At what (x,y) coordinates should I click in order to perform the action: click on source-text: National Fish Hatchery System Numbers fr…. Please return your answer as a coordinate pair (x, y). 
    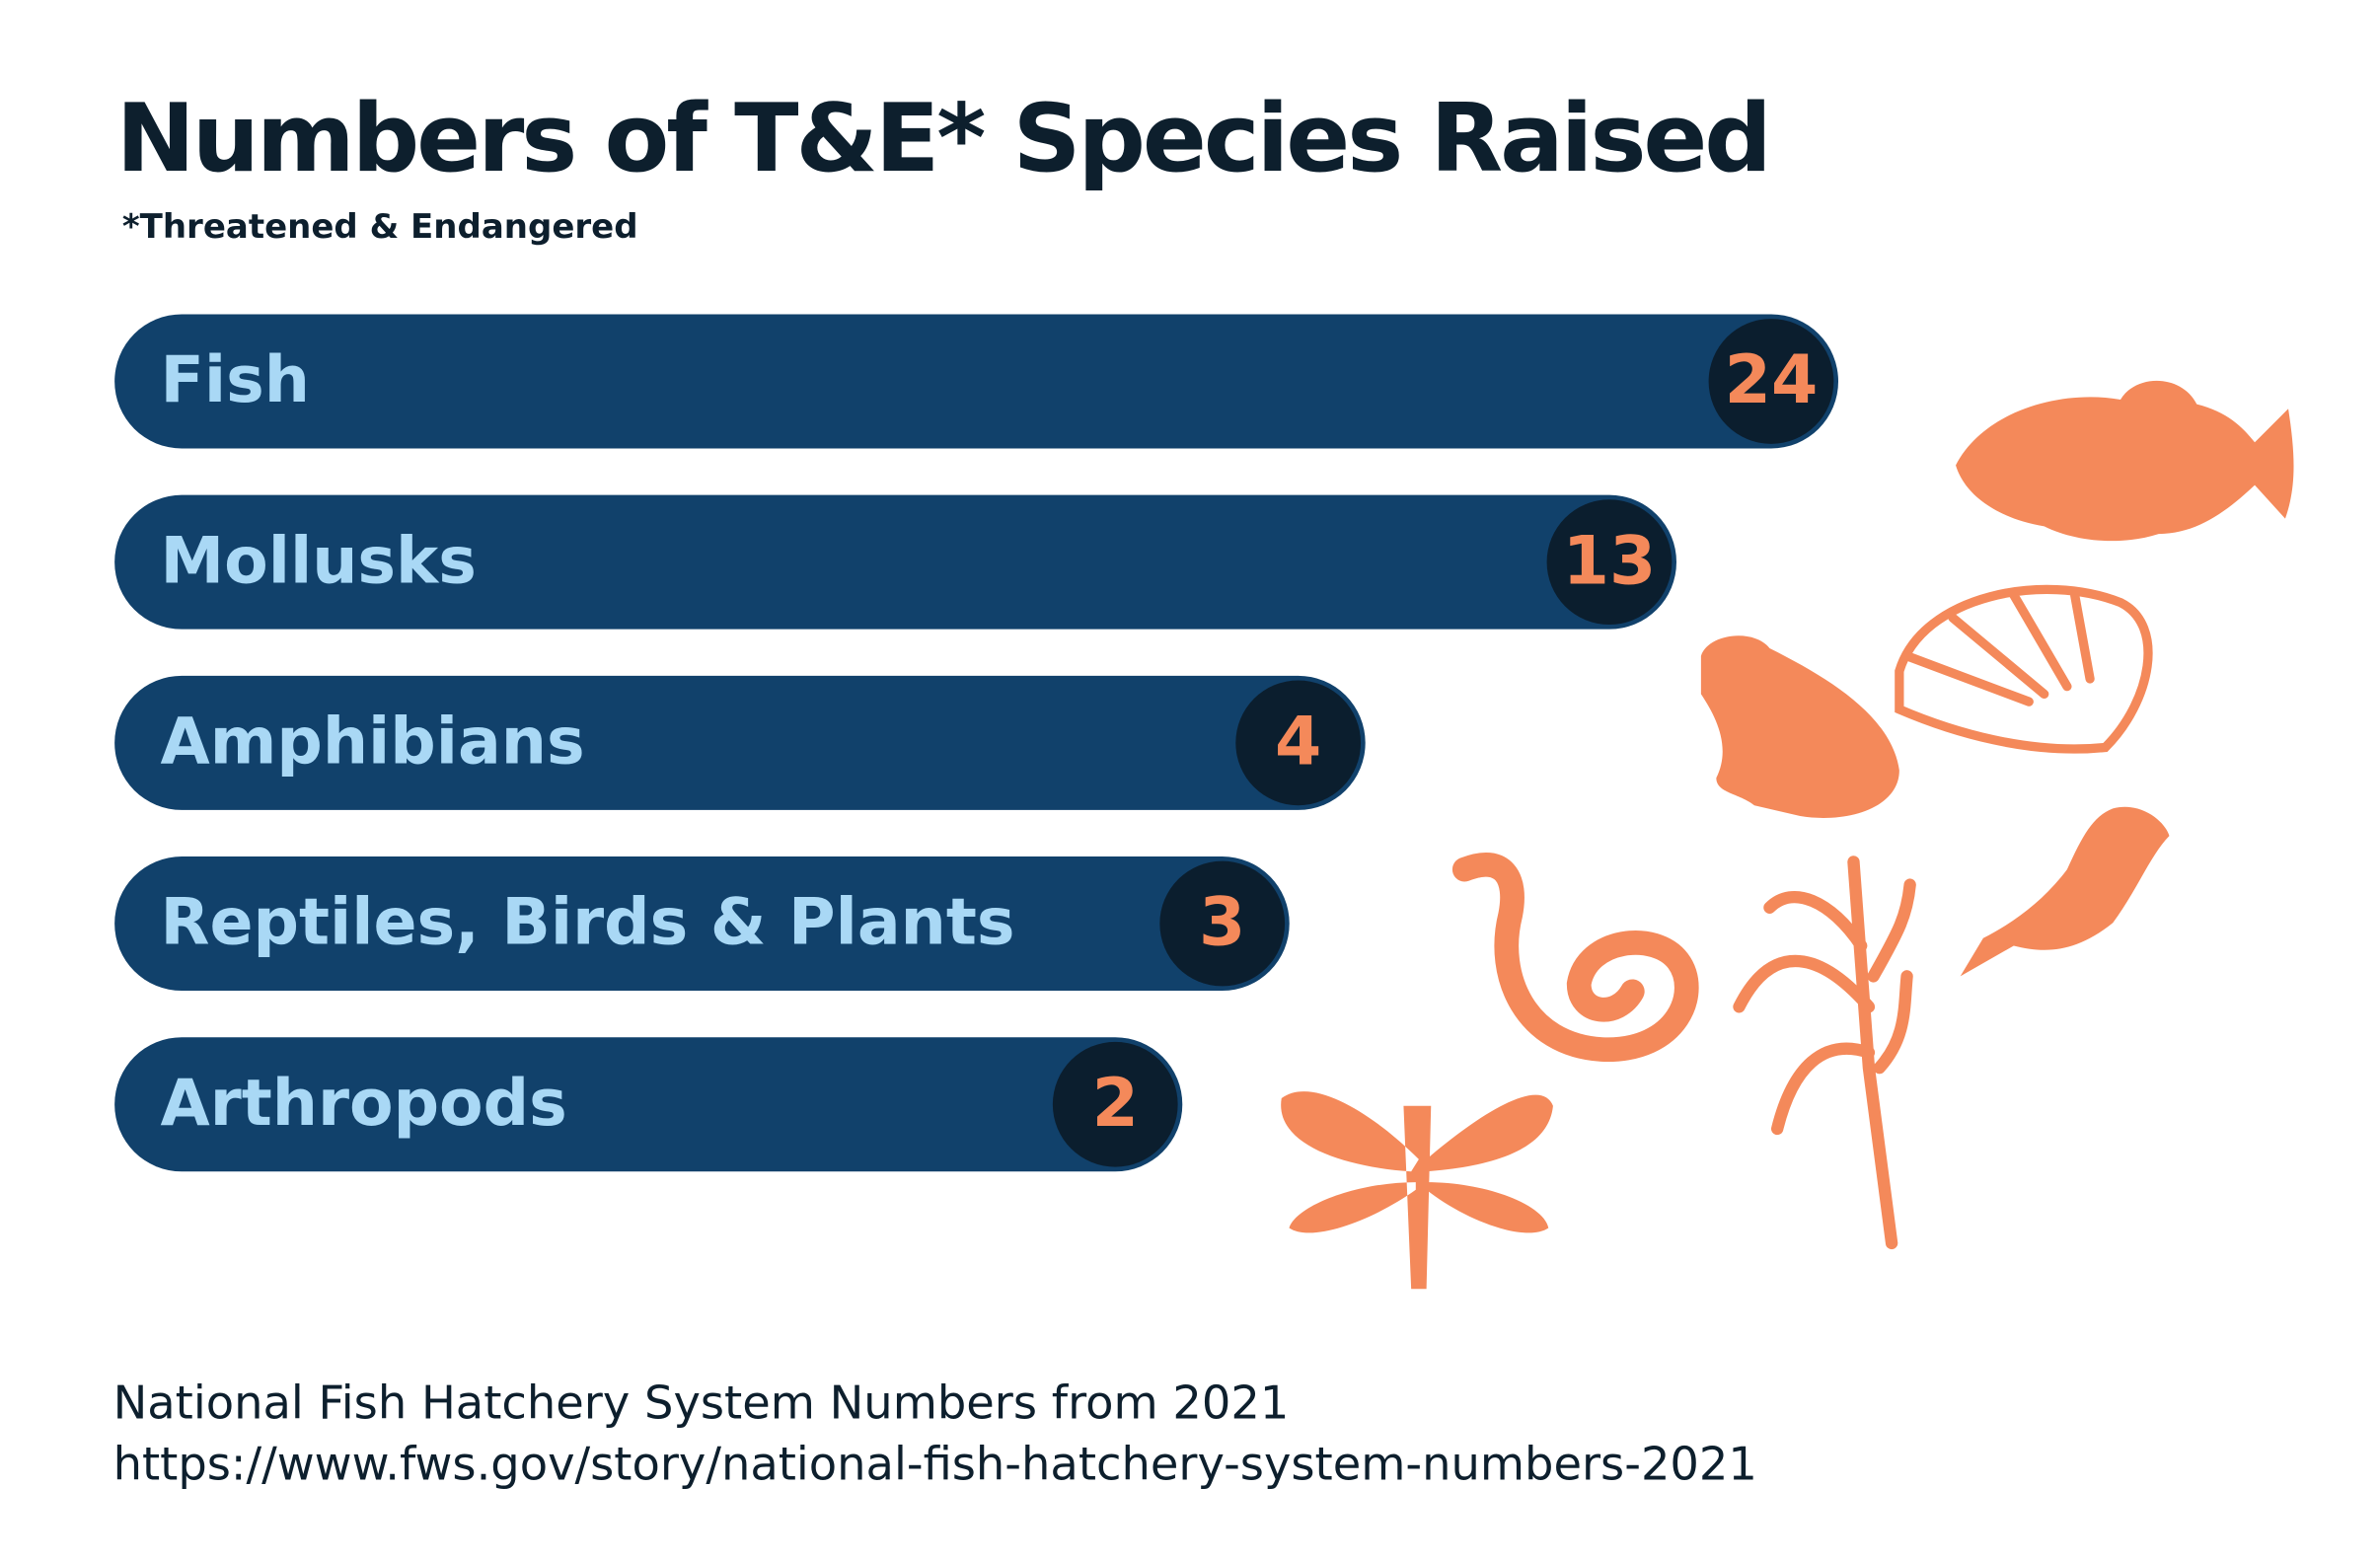
    Looking at the image, I should click on (701, 1403).